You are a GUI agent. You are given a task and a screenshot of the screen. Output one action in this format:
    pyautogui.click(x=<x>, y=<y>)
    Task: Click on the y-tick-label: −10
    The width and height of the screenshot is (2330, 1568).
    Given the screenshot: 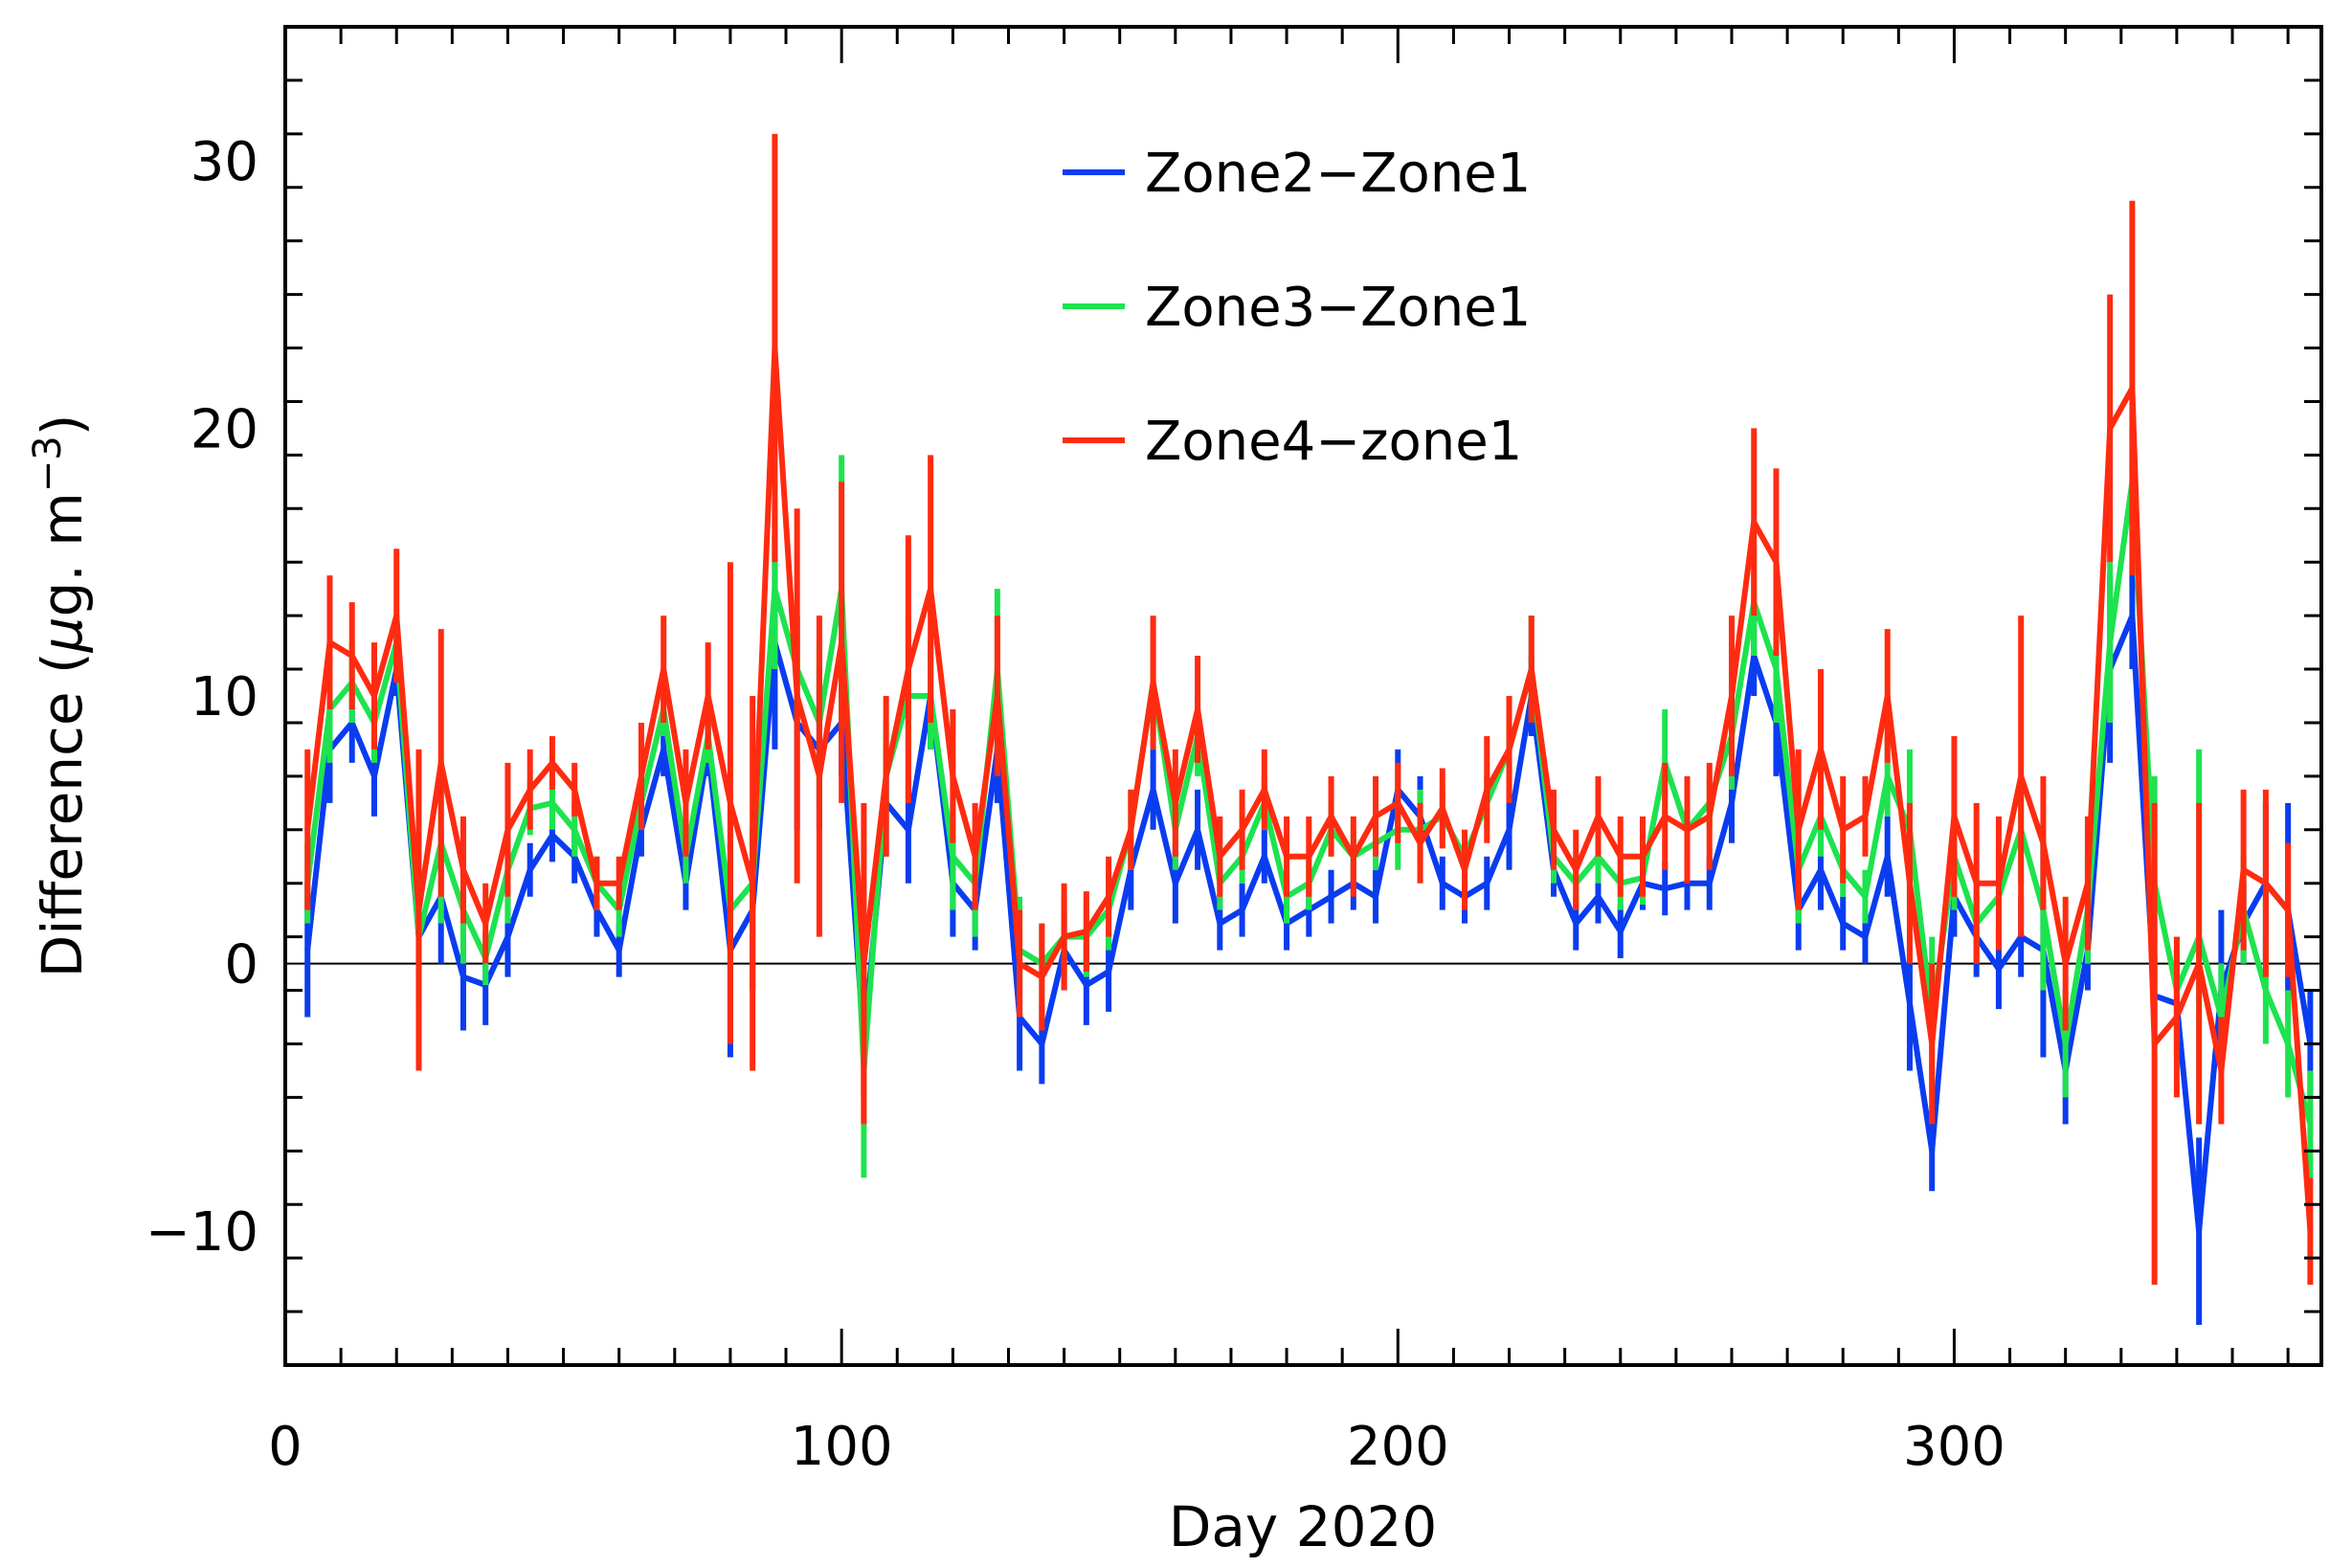 What is the action you would take?
    pyautogui.click(x=202, y=1233)
    